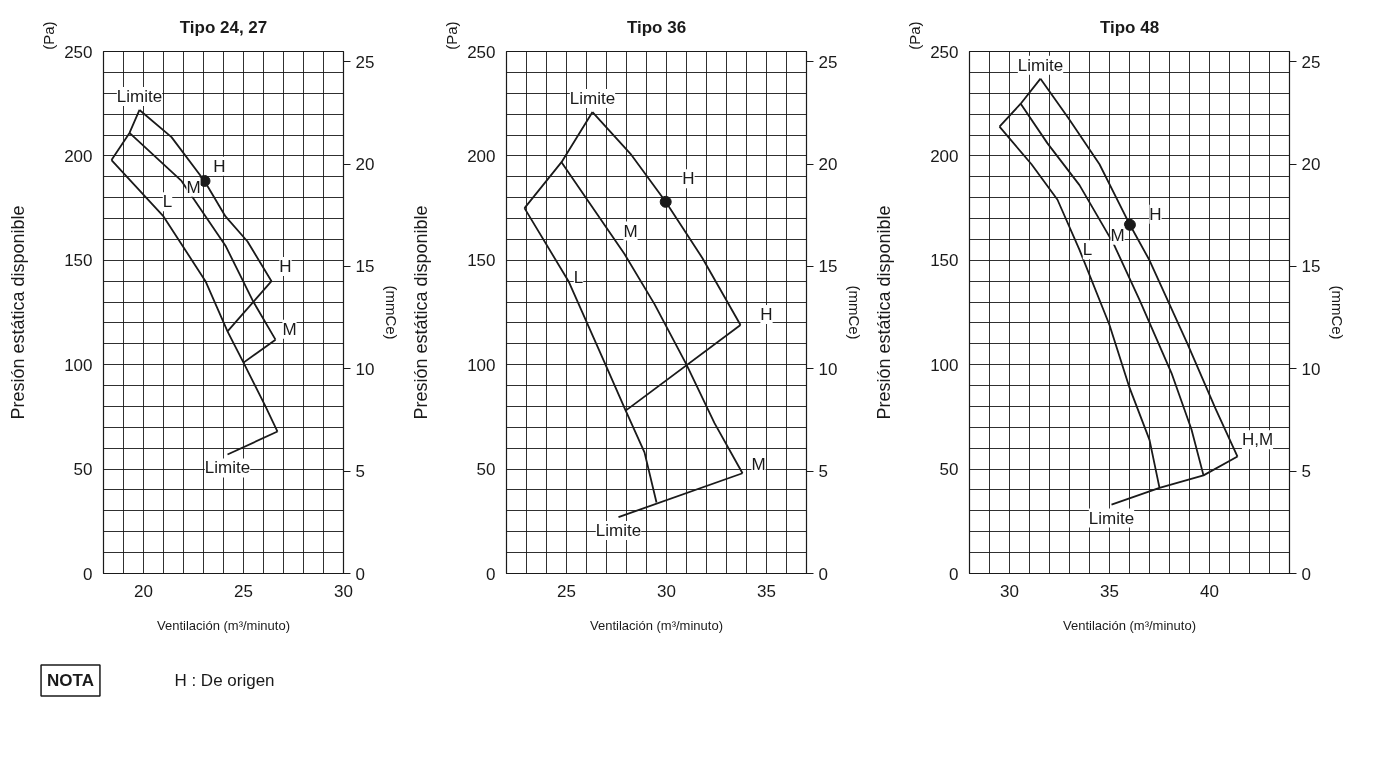 The height and width of the screenshot is (775, 1382). Describe the element at coordinates (143, 591) in the screenshot. I see `x-tick-label: 20` at that location.